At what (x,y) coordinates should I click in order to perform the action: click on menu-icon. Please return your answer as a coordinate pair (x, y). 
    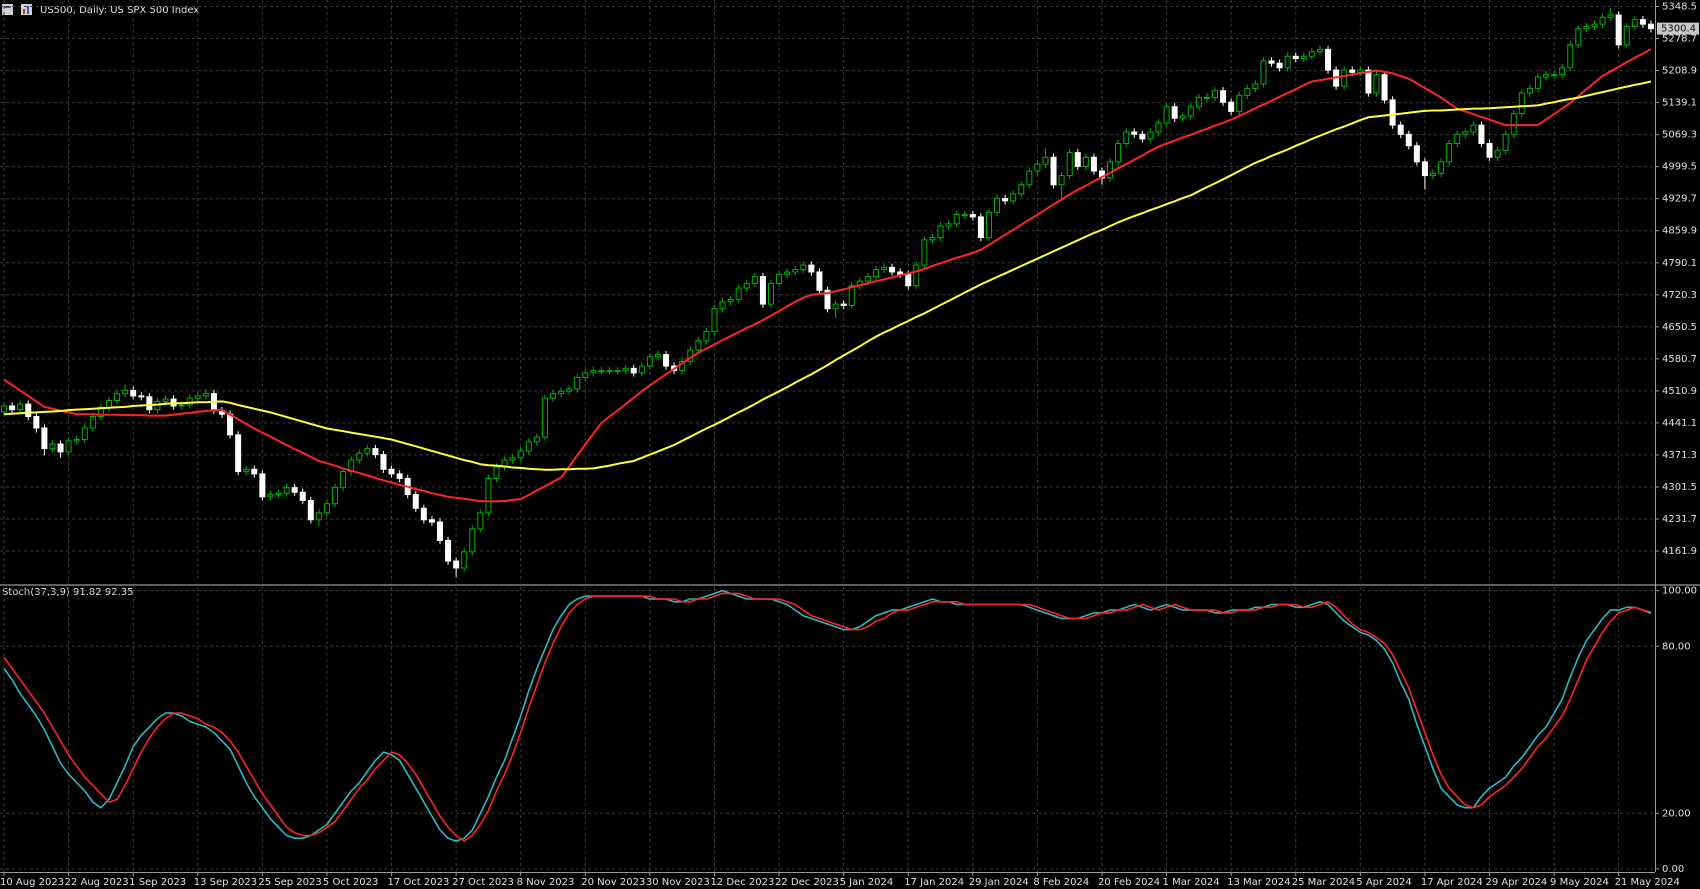
    Looking at the image, I should click on (7, 9).